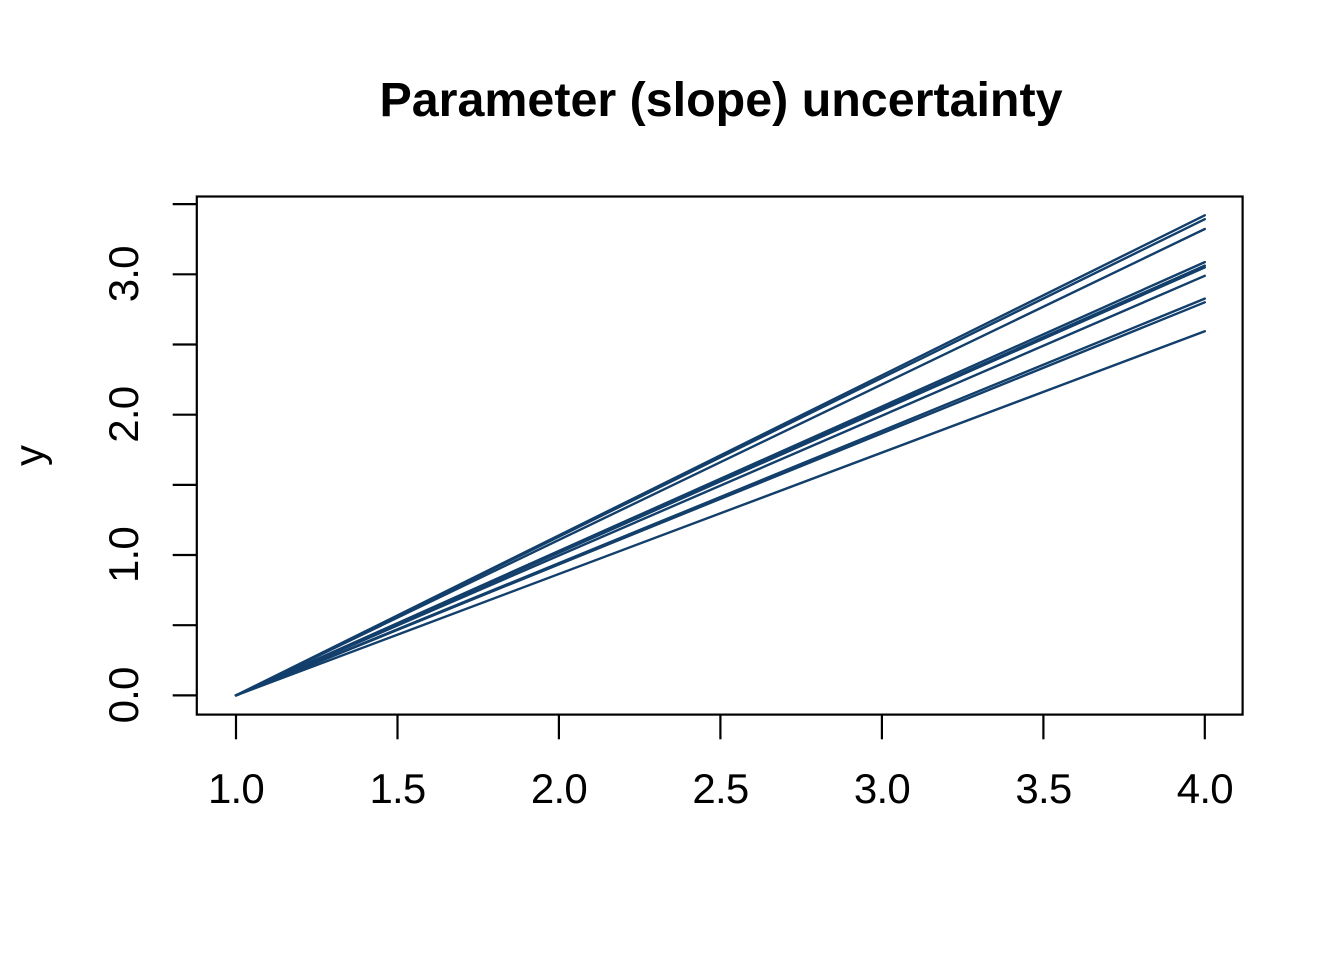 This screenshot has width=1344, height=960. I want to click on svg-text: 4.0, so click(1205, 788).